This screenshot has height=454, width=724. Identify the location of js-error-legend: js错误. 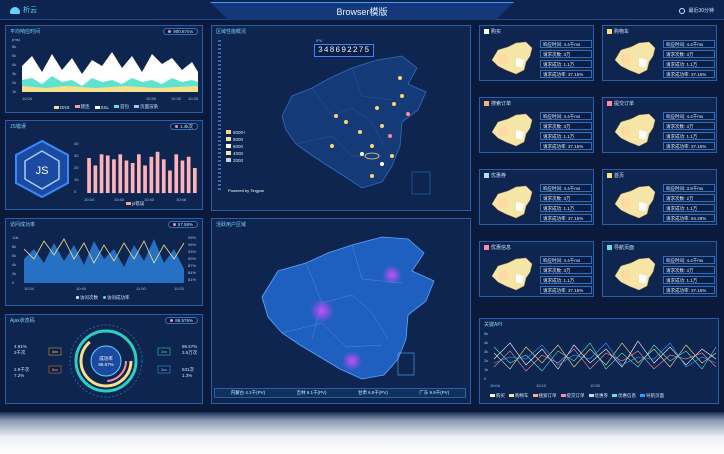
(135, 204).